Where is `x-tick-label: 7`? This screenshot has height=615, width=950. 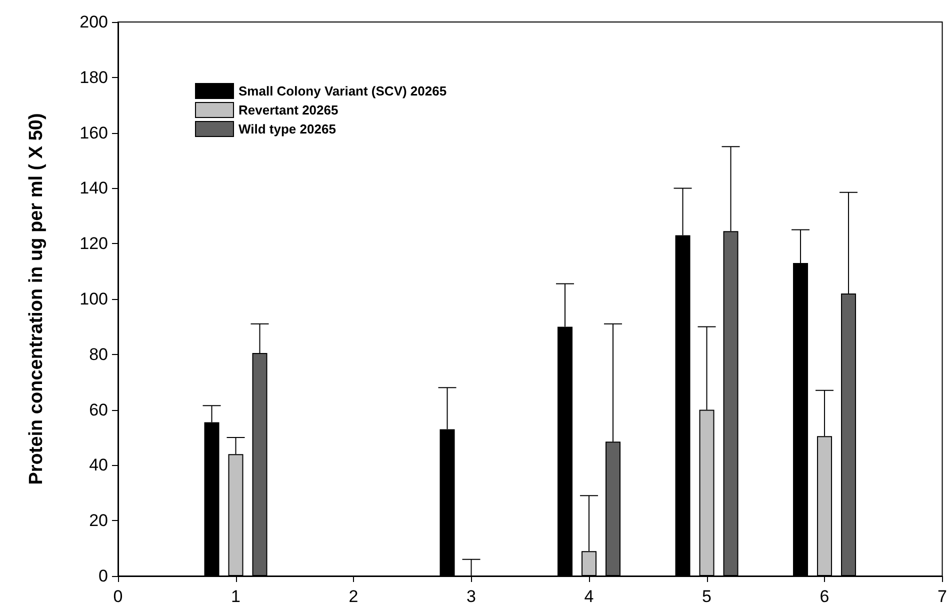
x-tick-label: 7 is located at coordinates (943, 596).